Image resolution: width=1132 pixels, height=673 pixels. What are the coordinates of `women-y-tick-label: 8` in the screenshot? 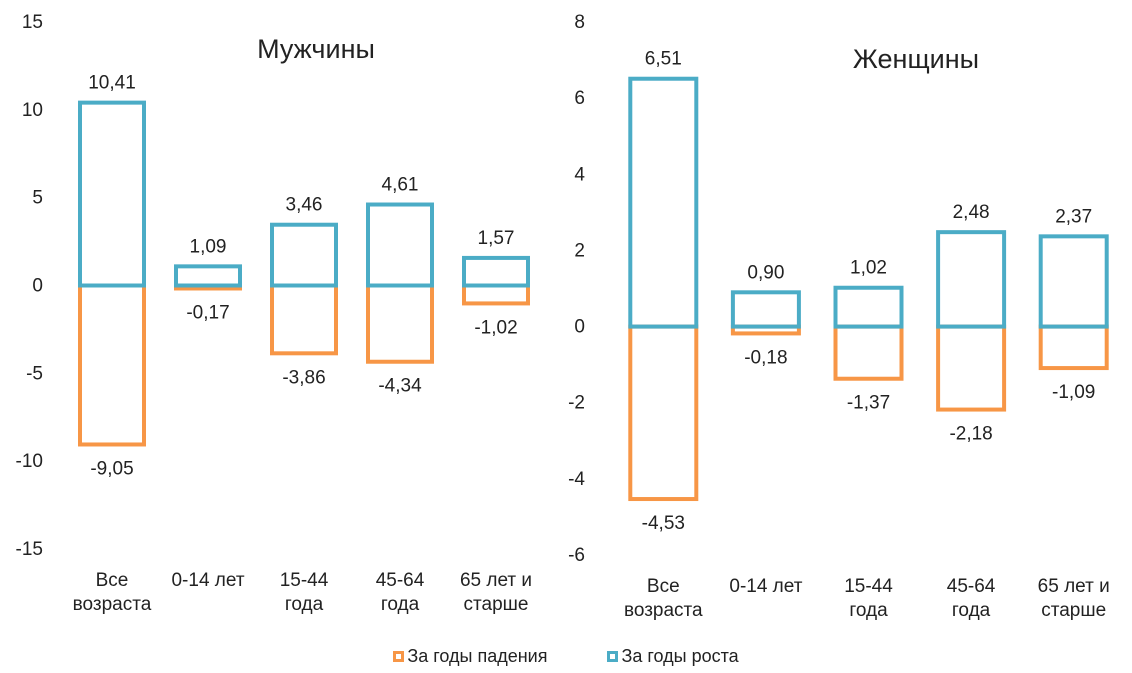 It's located at (579, 22).